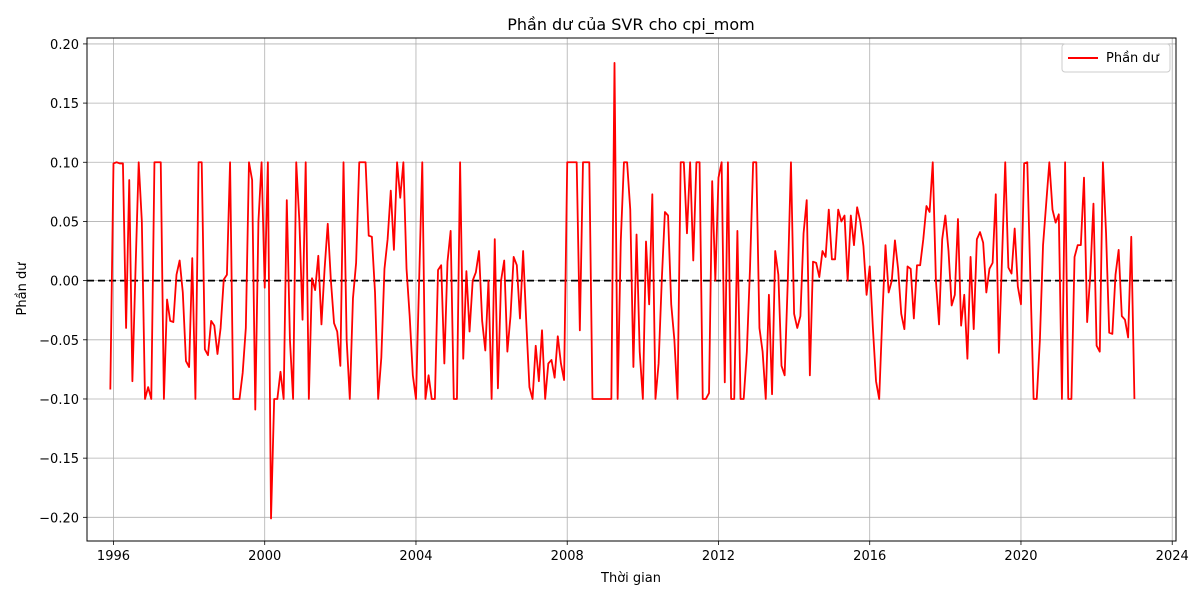 The width and height of the screenshot is (1200, 600). What do you see at coordinates (64, 45) in the screenshot?
I see `y-tick-label: 0.20` at bounding box center [64, 45].